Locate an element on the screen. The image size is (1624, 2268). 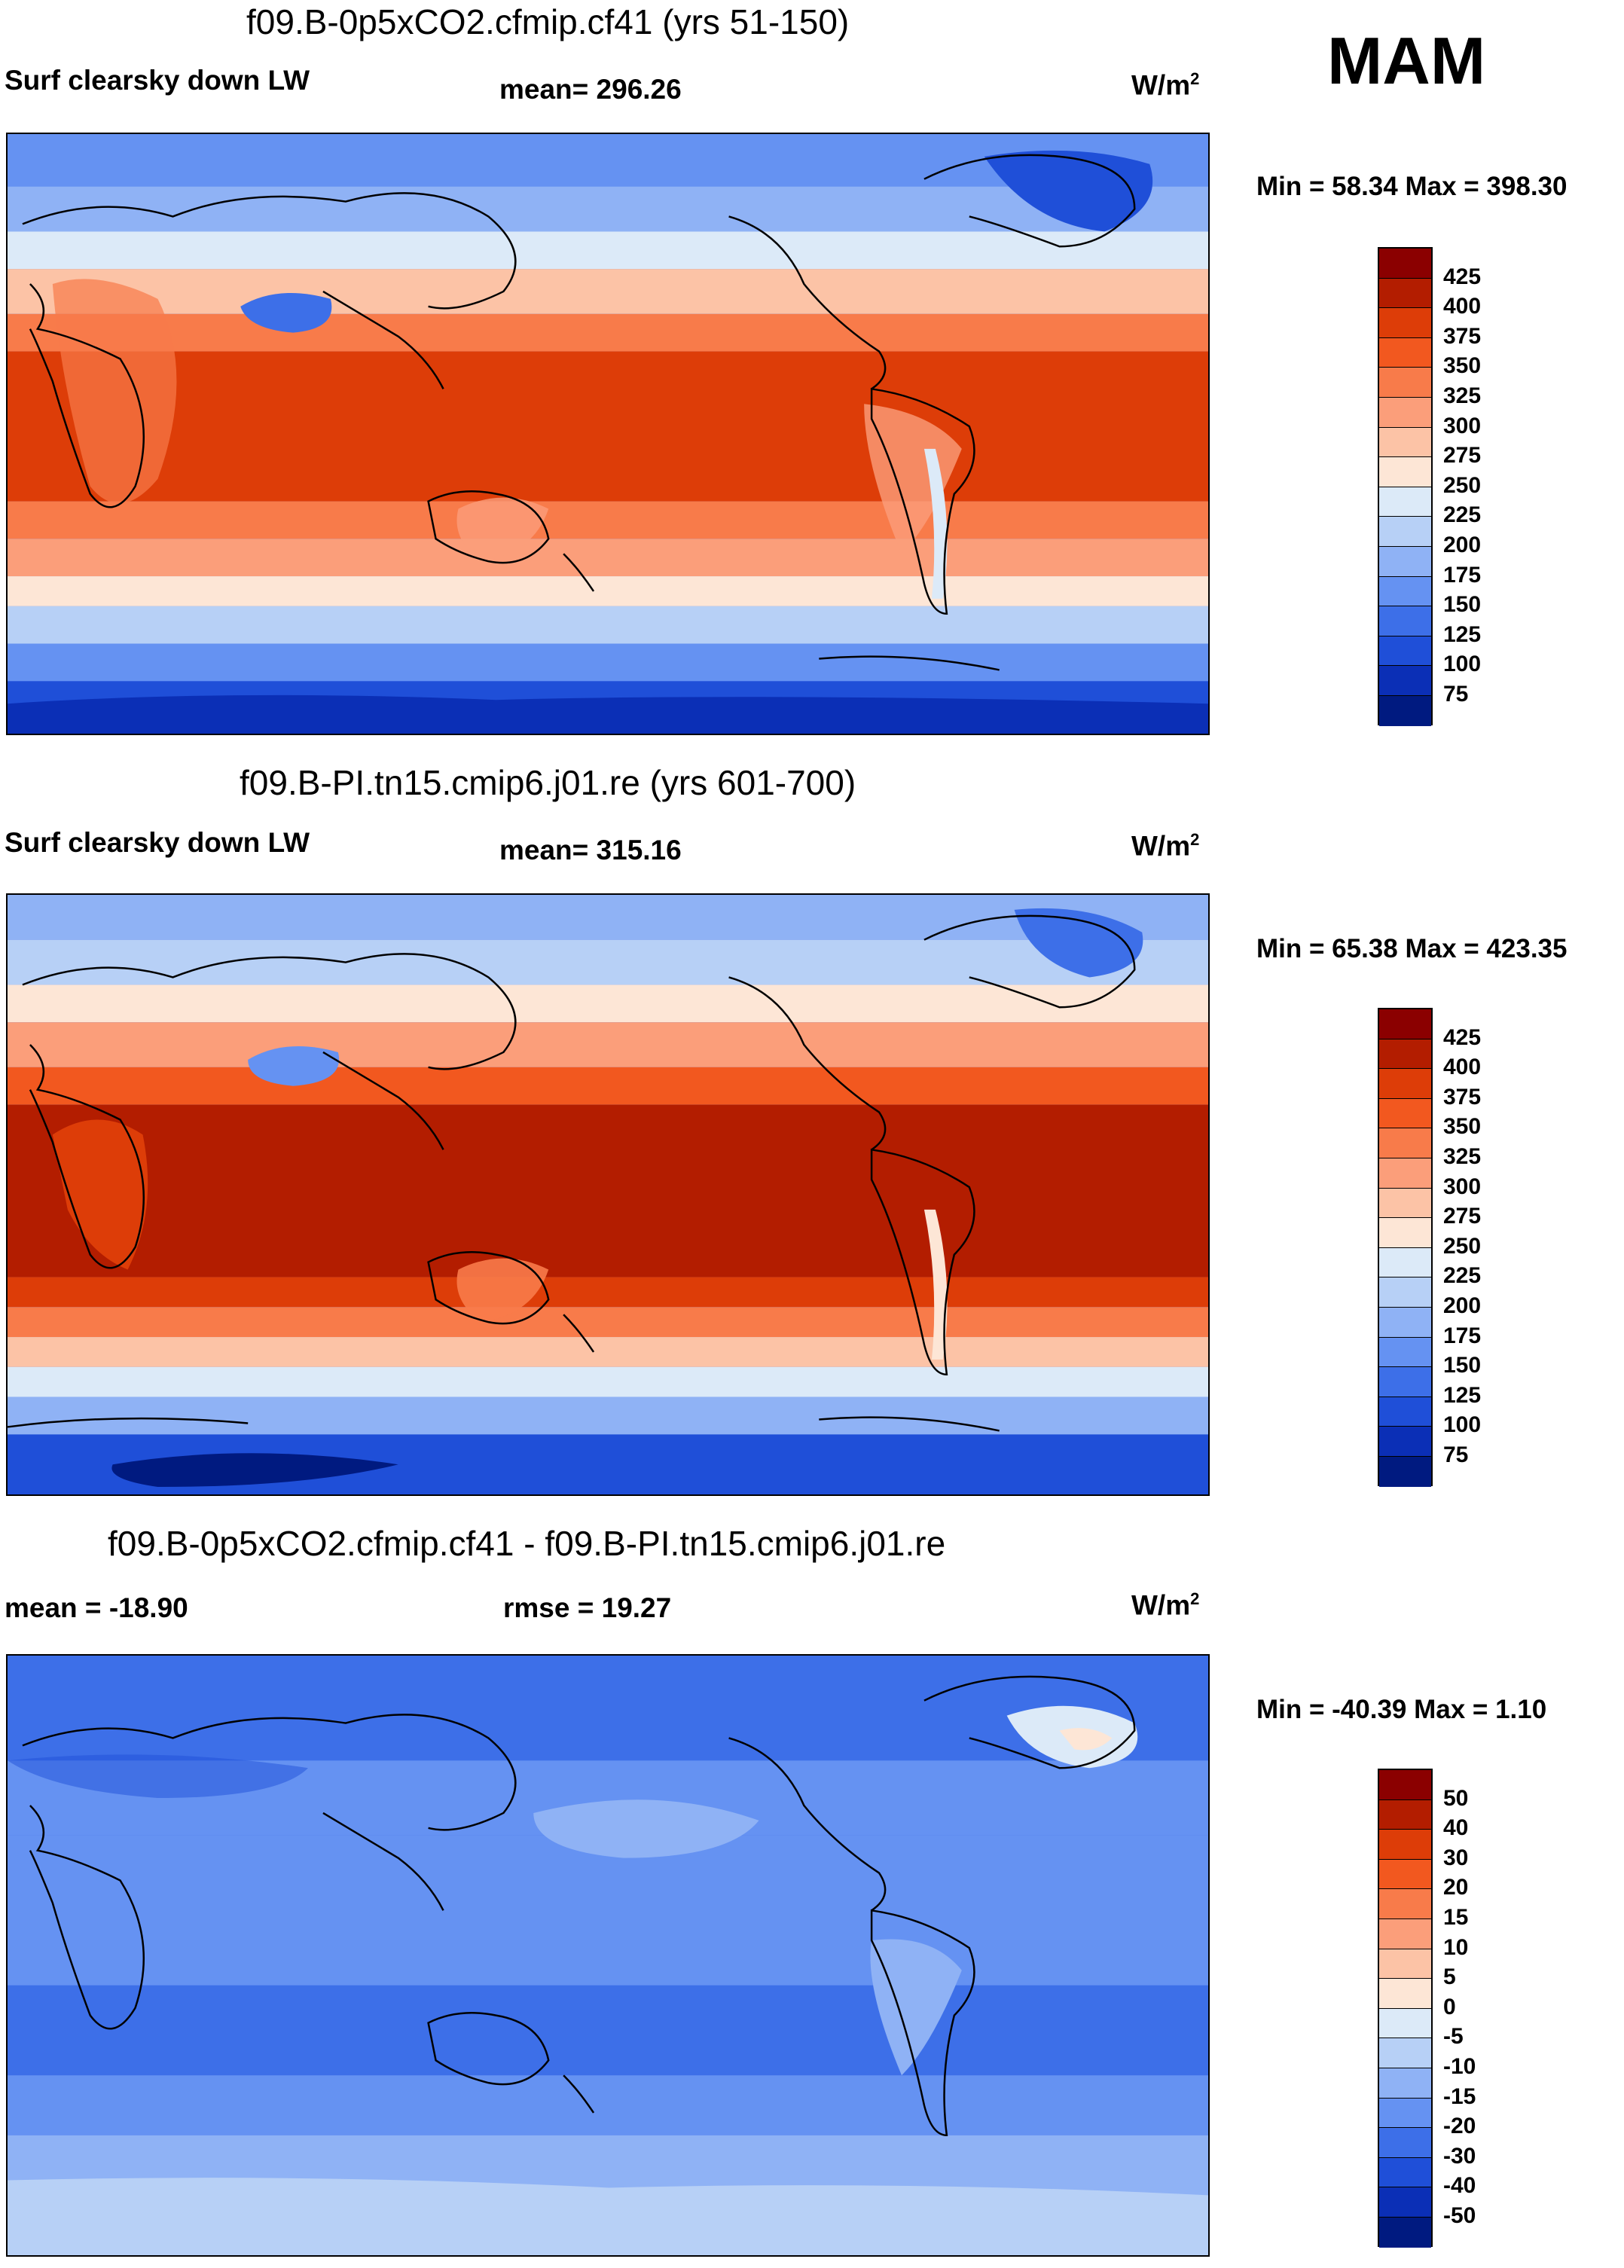
panel1-colorbar-tick: 250 is located at coordinates (1463, 485).